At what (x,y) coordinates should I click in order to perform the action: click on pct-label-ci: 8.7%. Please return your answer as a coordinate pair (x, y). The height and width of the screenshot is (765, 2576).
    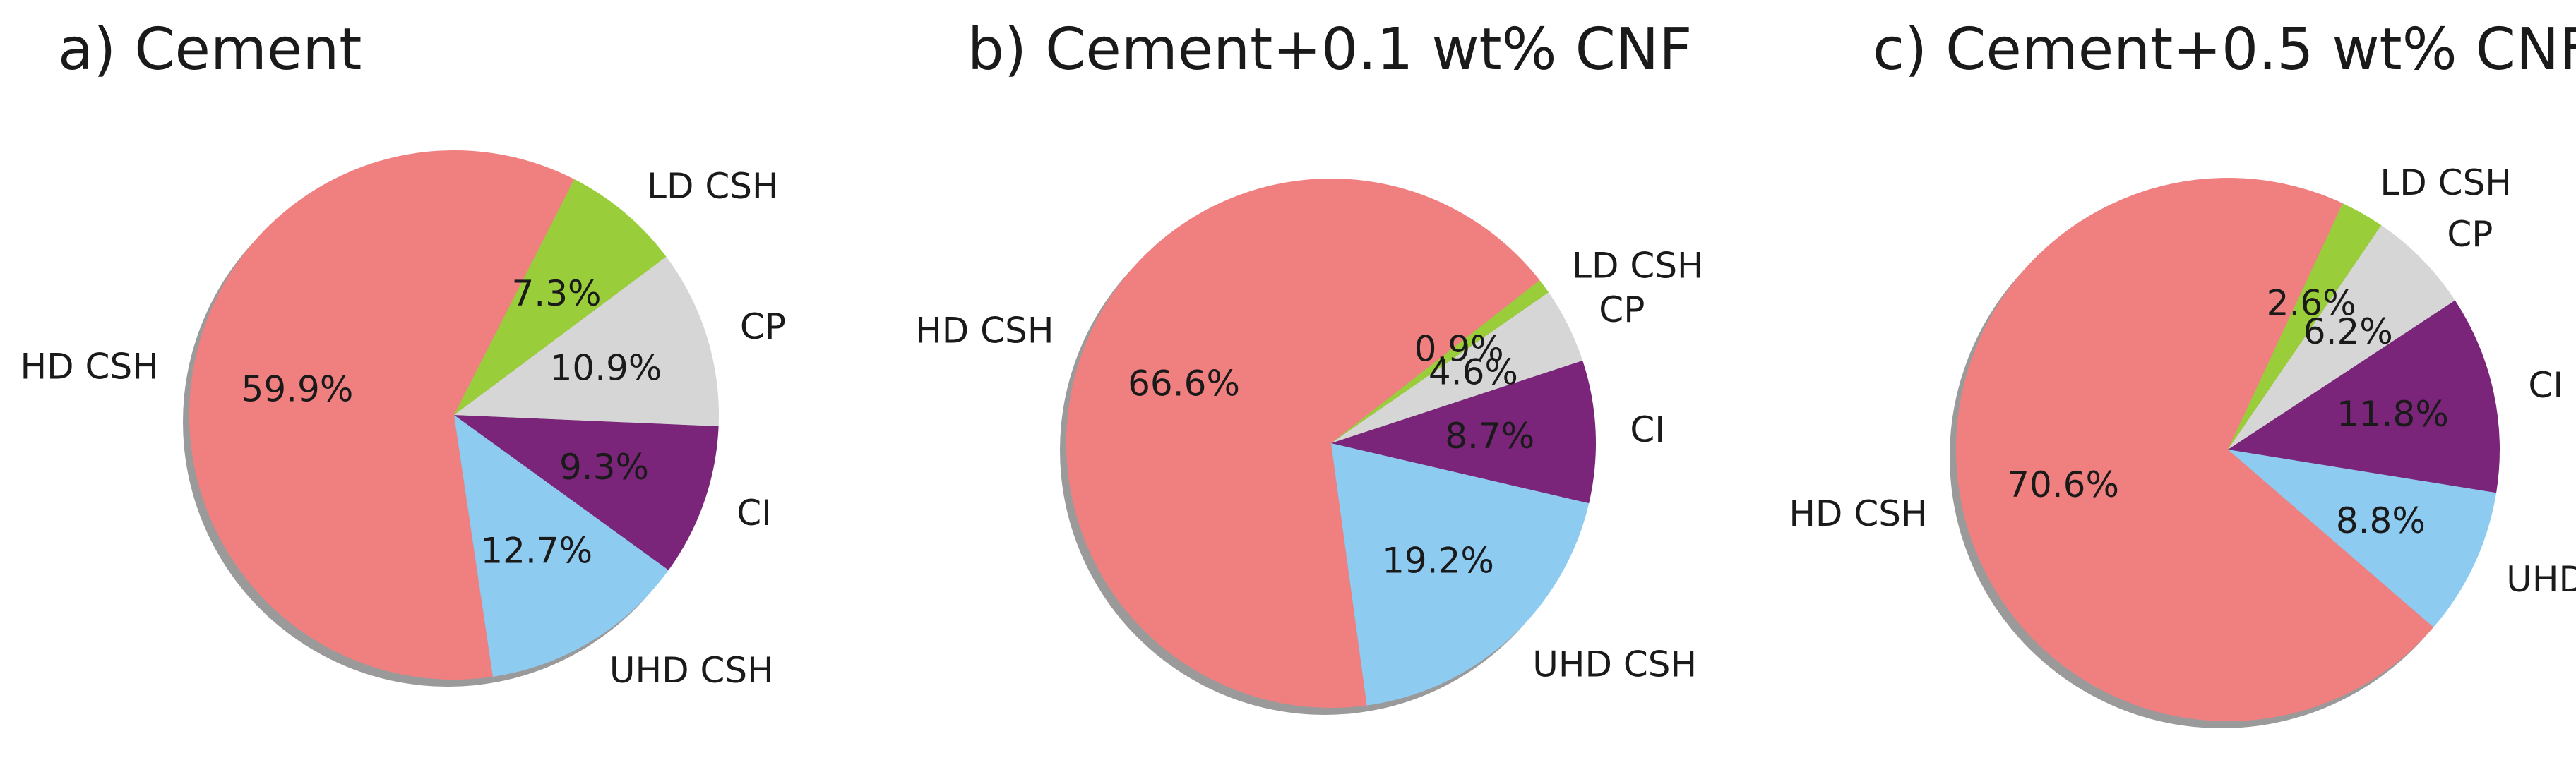
    Looking at the image, I should click on (1489, 436).